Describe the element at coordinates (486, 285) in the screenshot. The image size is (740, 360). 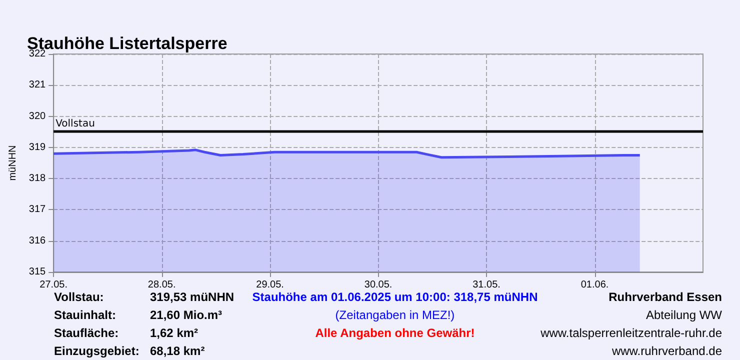
I see `x-tick-label: 31.05.` at that location.